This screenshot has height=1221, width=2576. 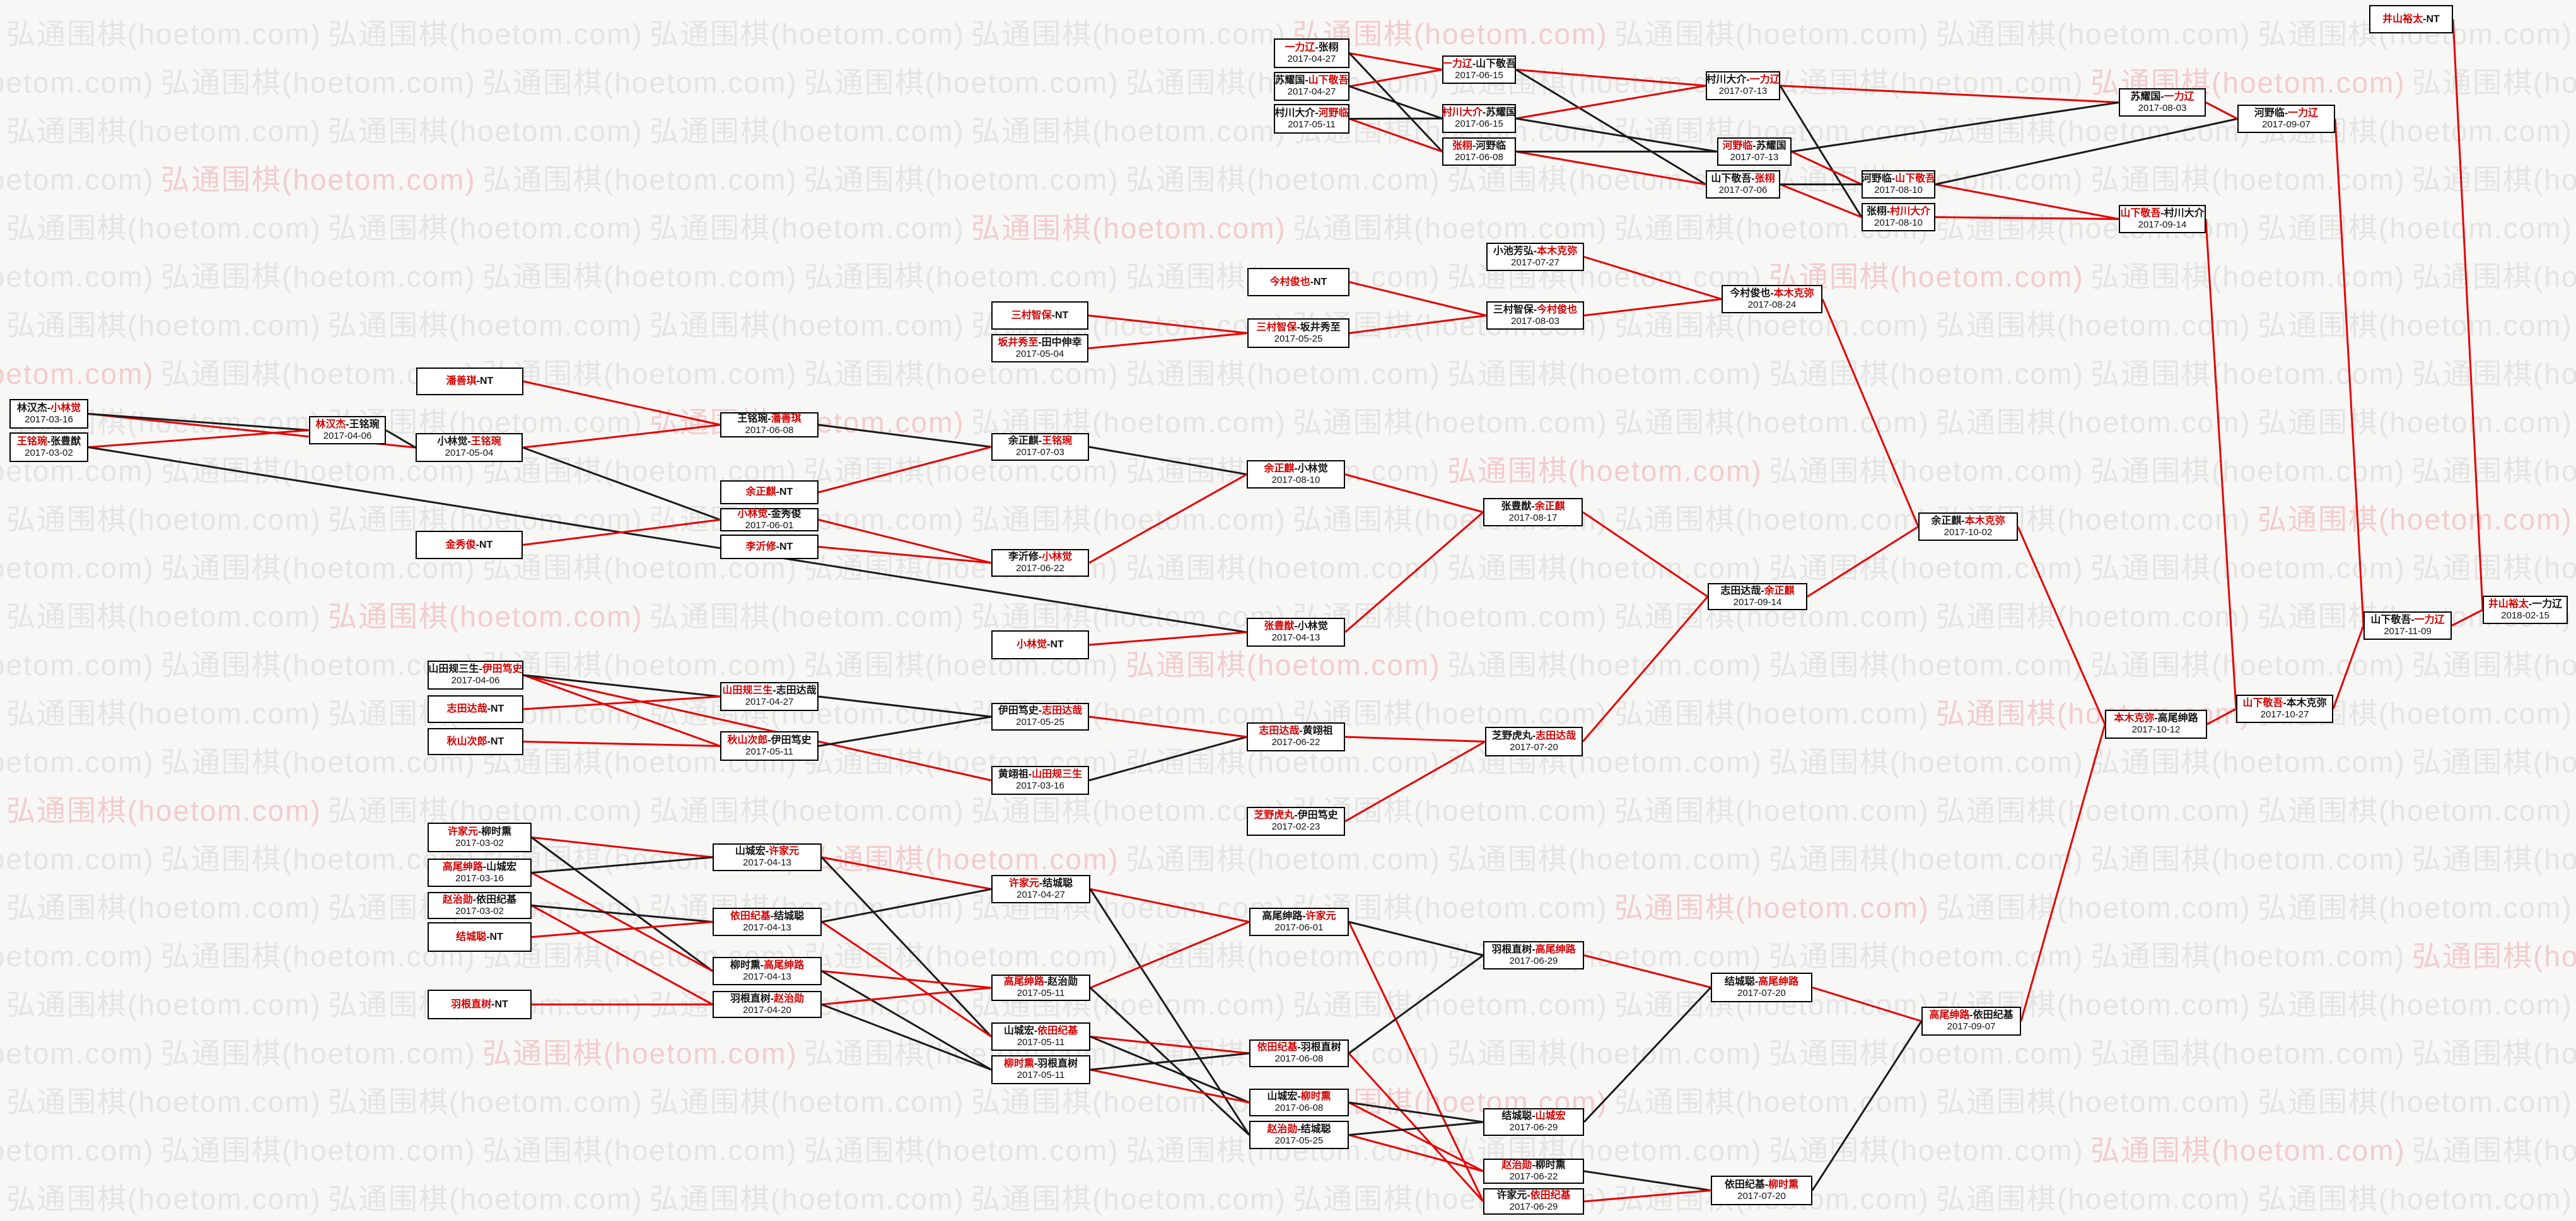 What do you see at coordinates (1968, 526) in the screenshot?
I see `match-node: 余正麒-本木克弥 2017-10-02` at bounding box center [1968, 526].